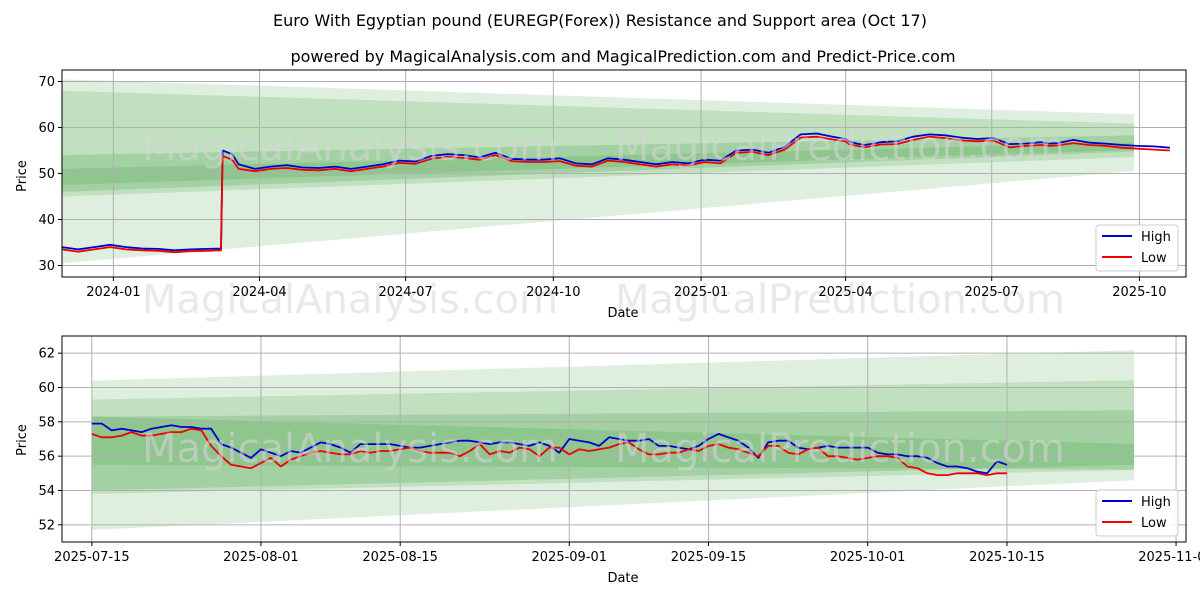 The image size is (1200, 600). I want to click on bottom-y-tick-label: 54, so click(46, 491).